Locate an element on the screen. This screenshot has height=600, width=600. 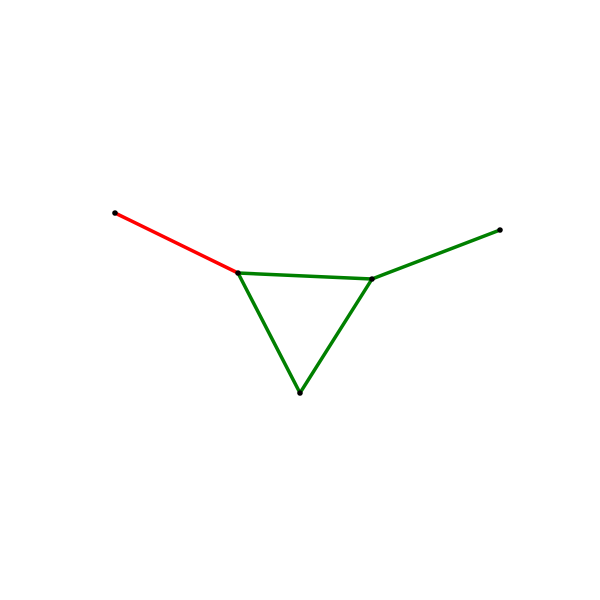
edge-green-outer is located at coordinates (436, 254).